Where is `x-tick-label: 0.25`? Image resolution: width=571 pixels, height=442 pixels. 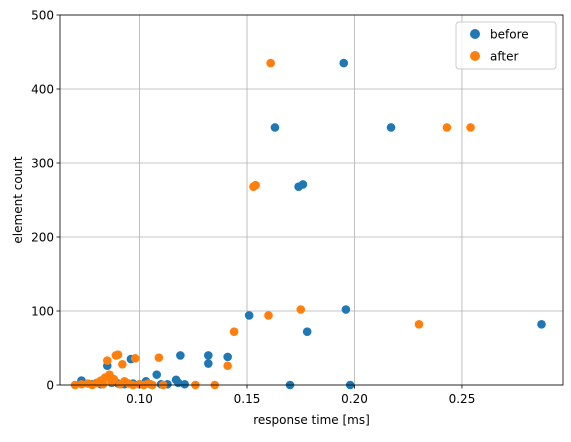 x-tick-label: 0.25 is located at coordinates (462, 399).